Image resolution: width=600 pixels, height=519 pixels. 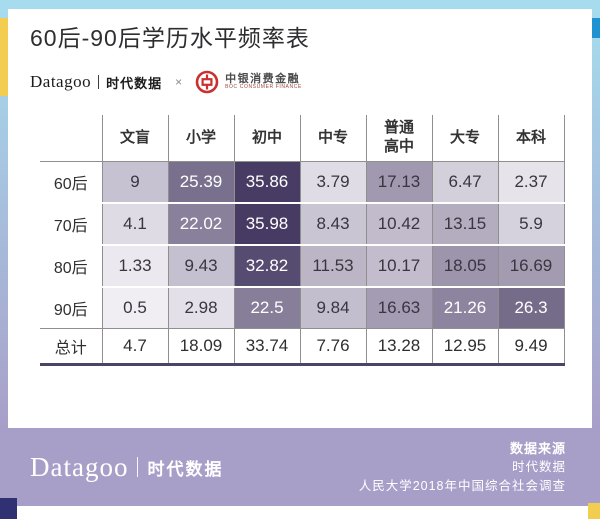 I want to click on frame-bottom-strip, so click(x=300, y=512).